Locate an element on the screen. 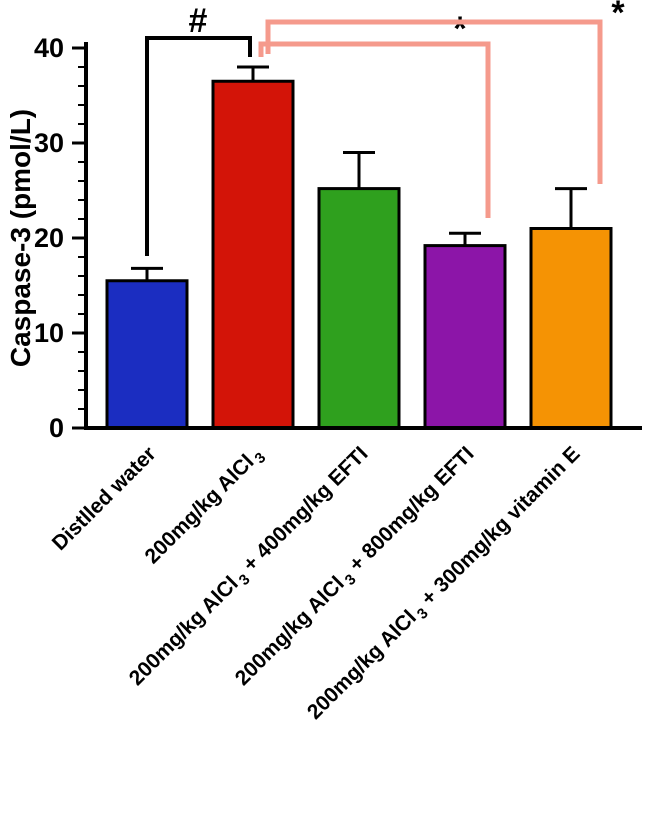 The width and height of the screenshot is (665, 829). y-axis-title: Caspase-3 (pmol/L) is located at coordinates (20, 238).